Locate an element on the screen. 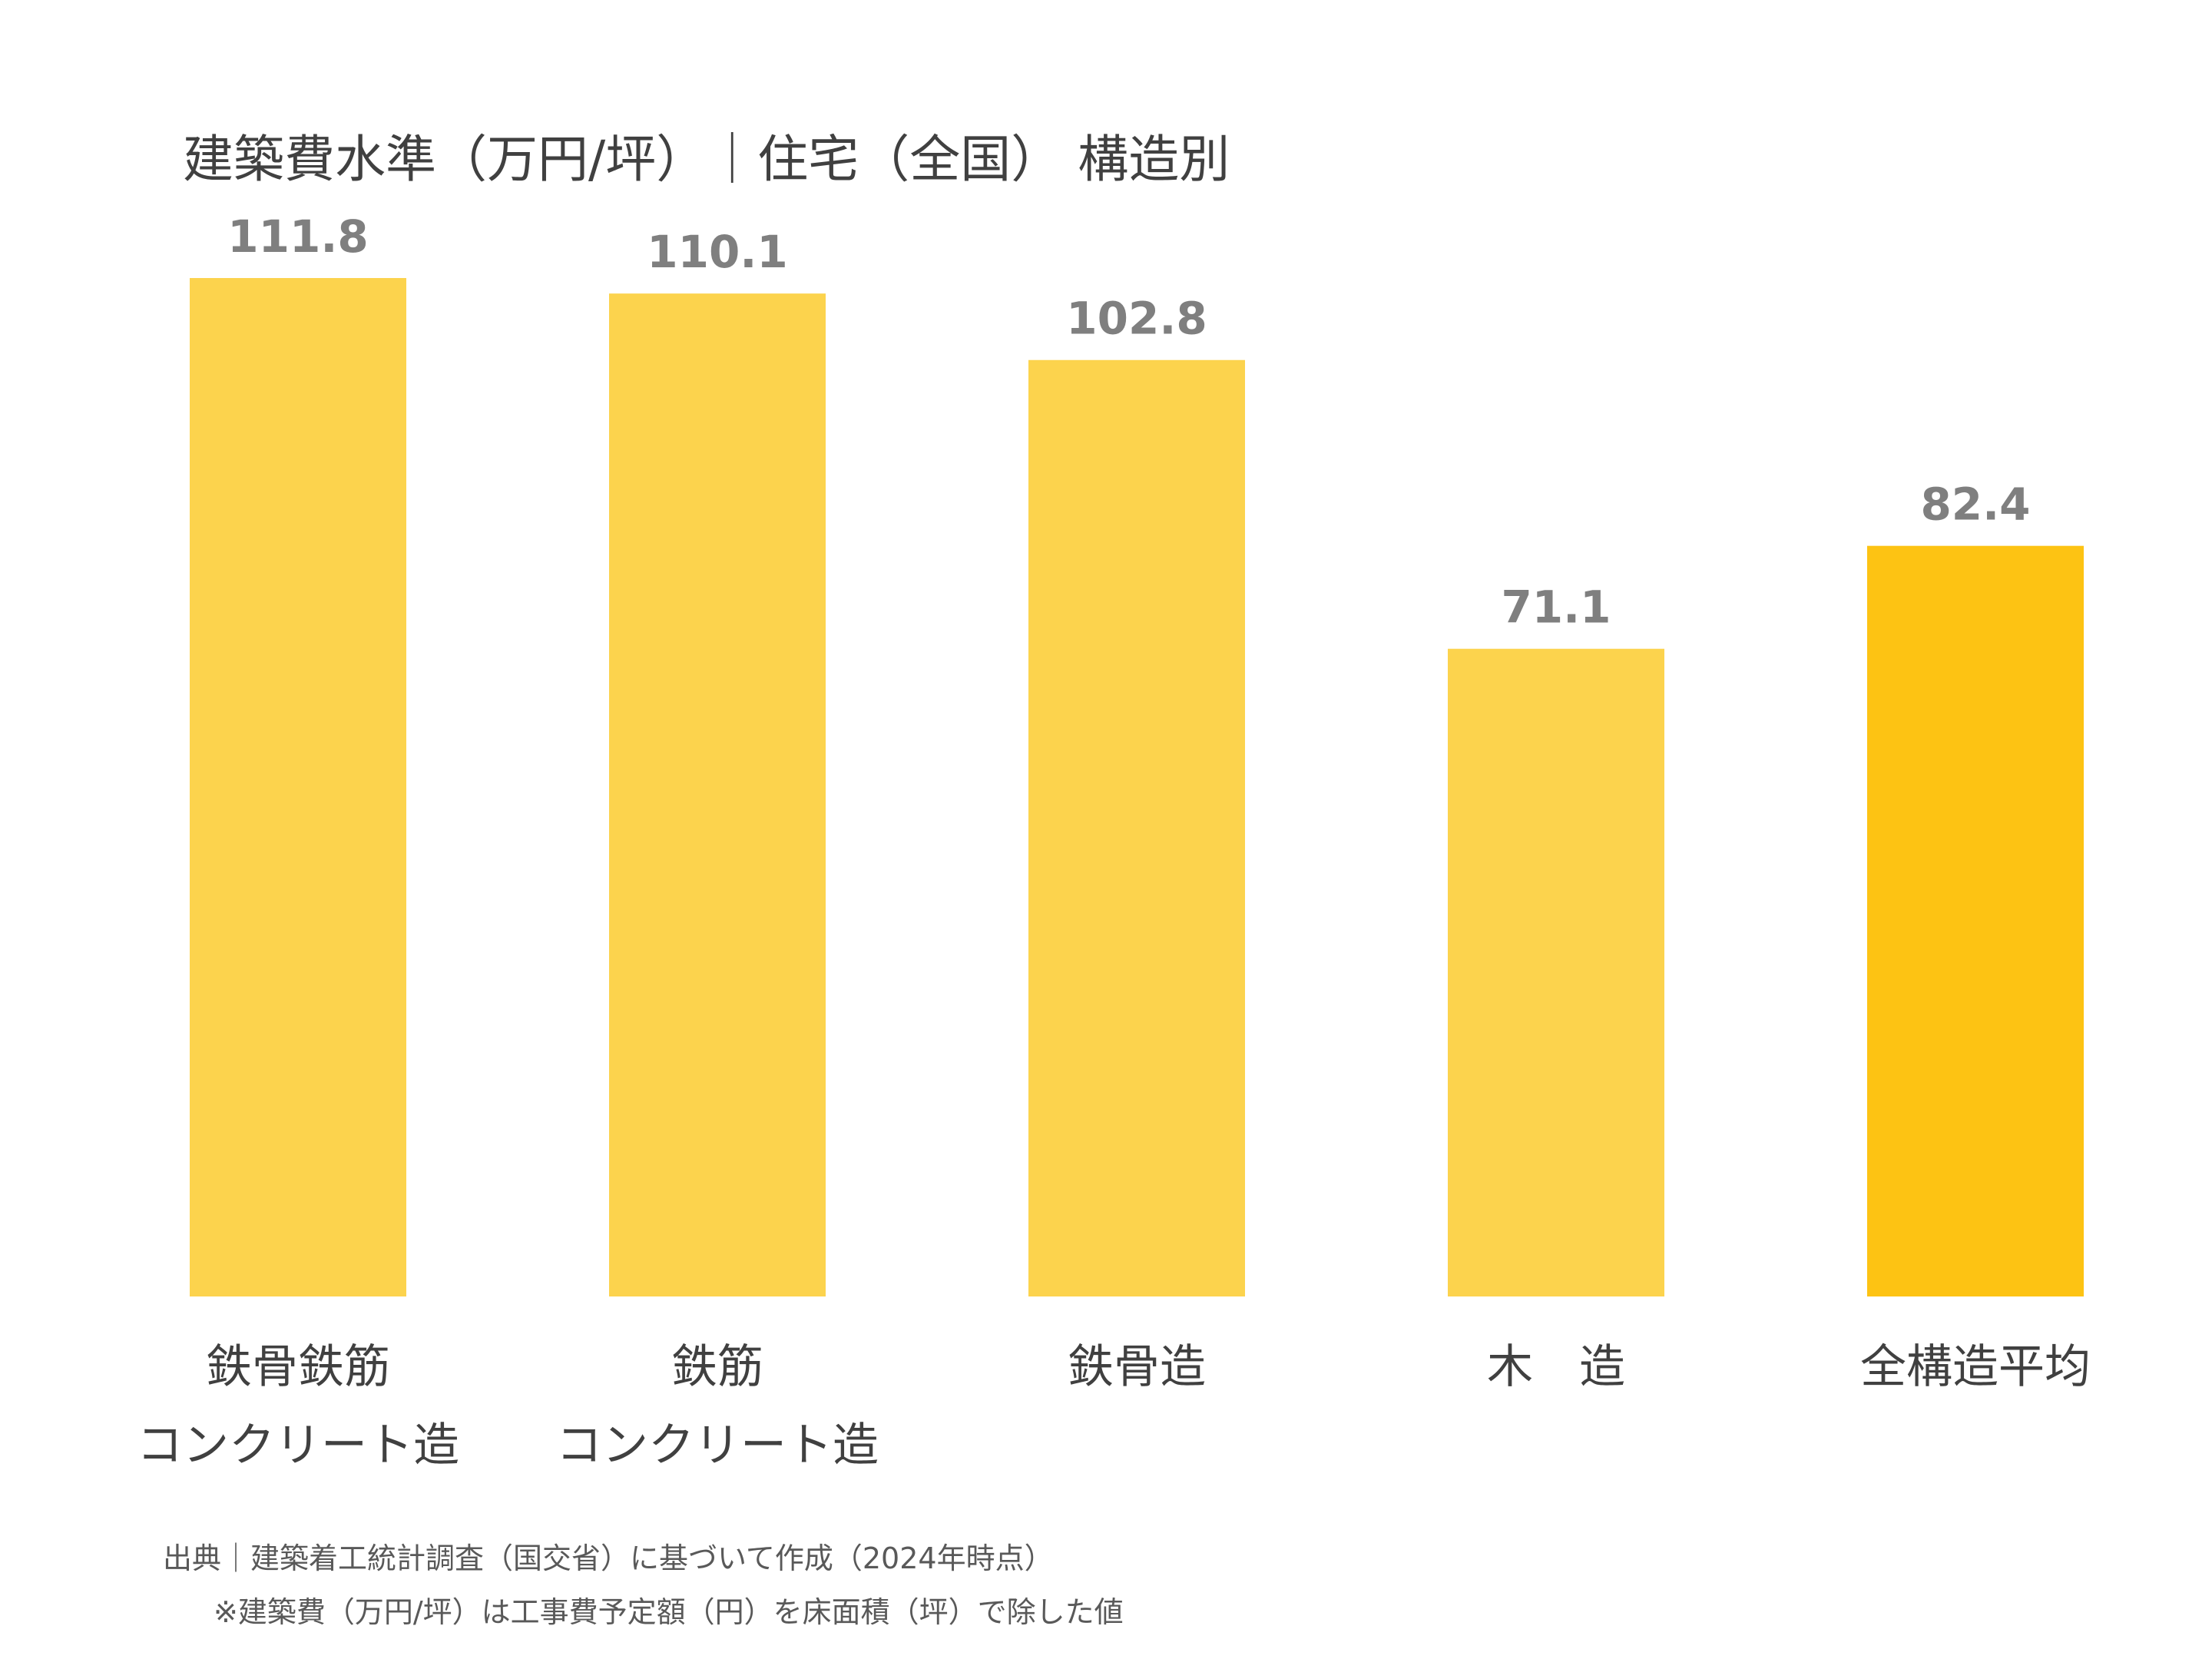  category-label-0-line-0: 鉄骨鉄筋 is located at coordinates (298, 1367).